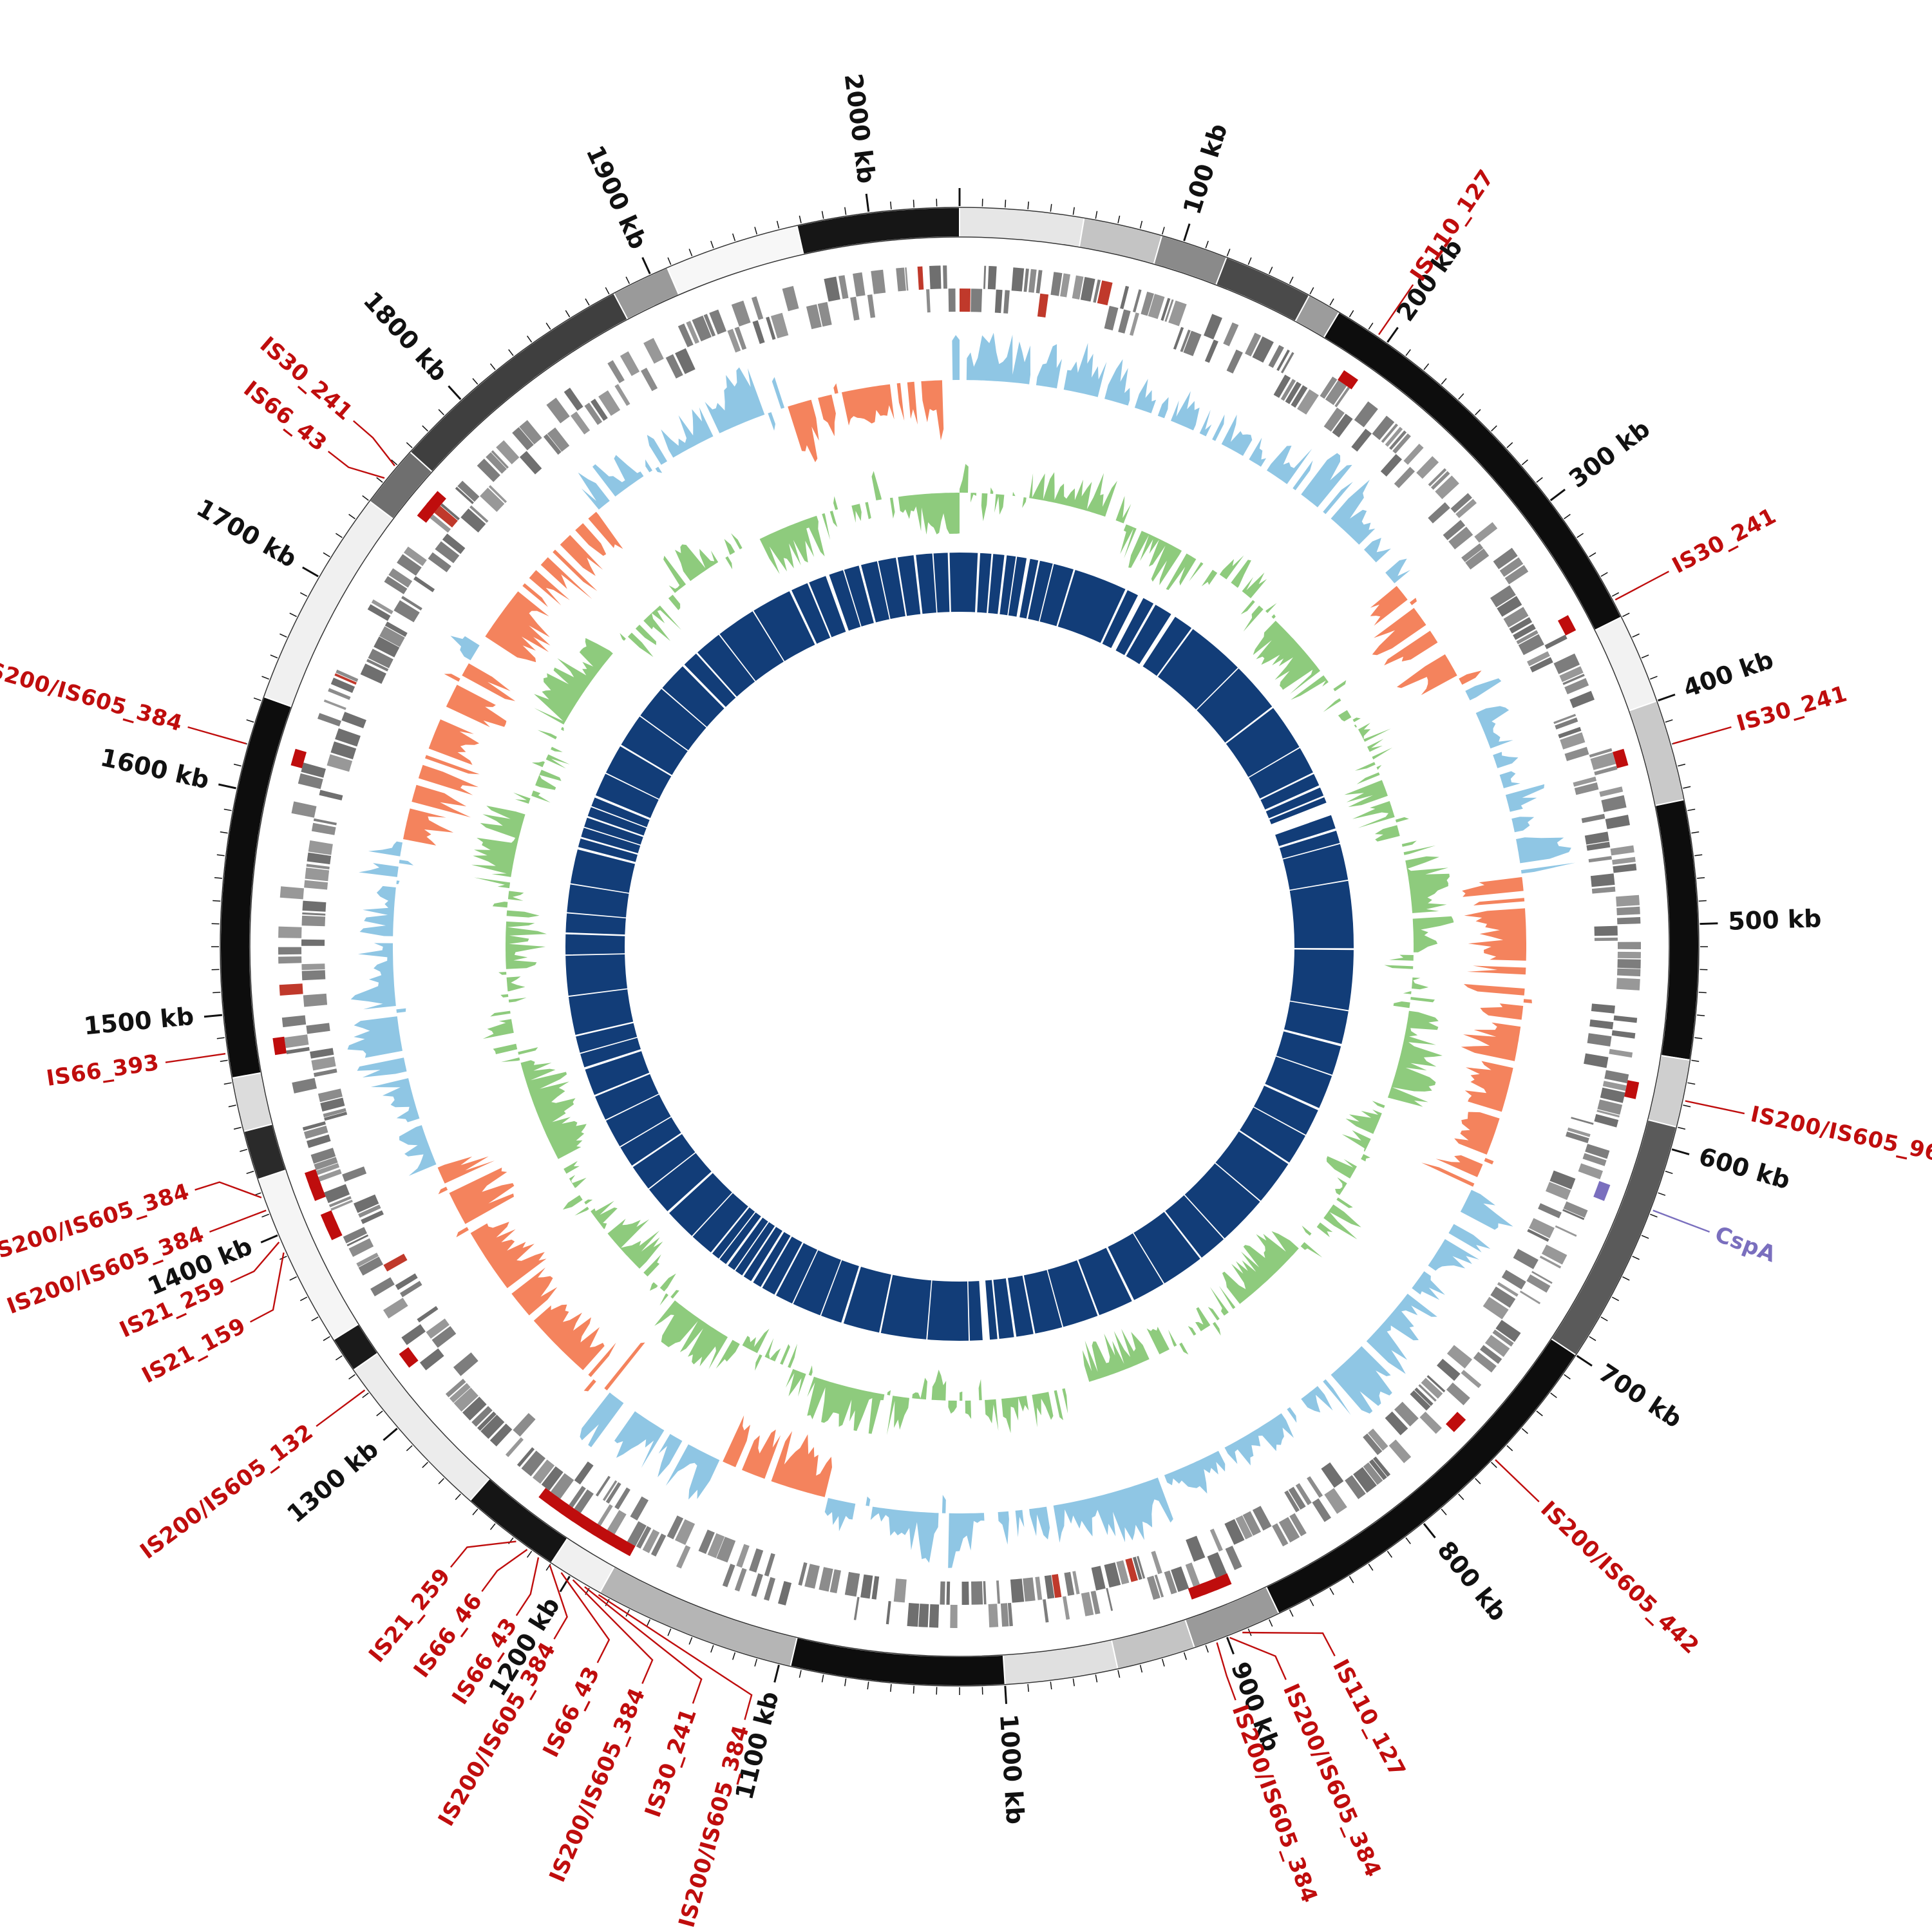 This screenshot has width=1932, height=1932. Describe the element at coordinates (1011, 1769) in the screenshot. I see `scale-label: 1000 kb` at that location.